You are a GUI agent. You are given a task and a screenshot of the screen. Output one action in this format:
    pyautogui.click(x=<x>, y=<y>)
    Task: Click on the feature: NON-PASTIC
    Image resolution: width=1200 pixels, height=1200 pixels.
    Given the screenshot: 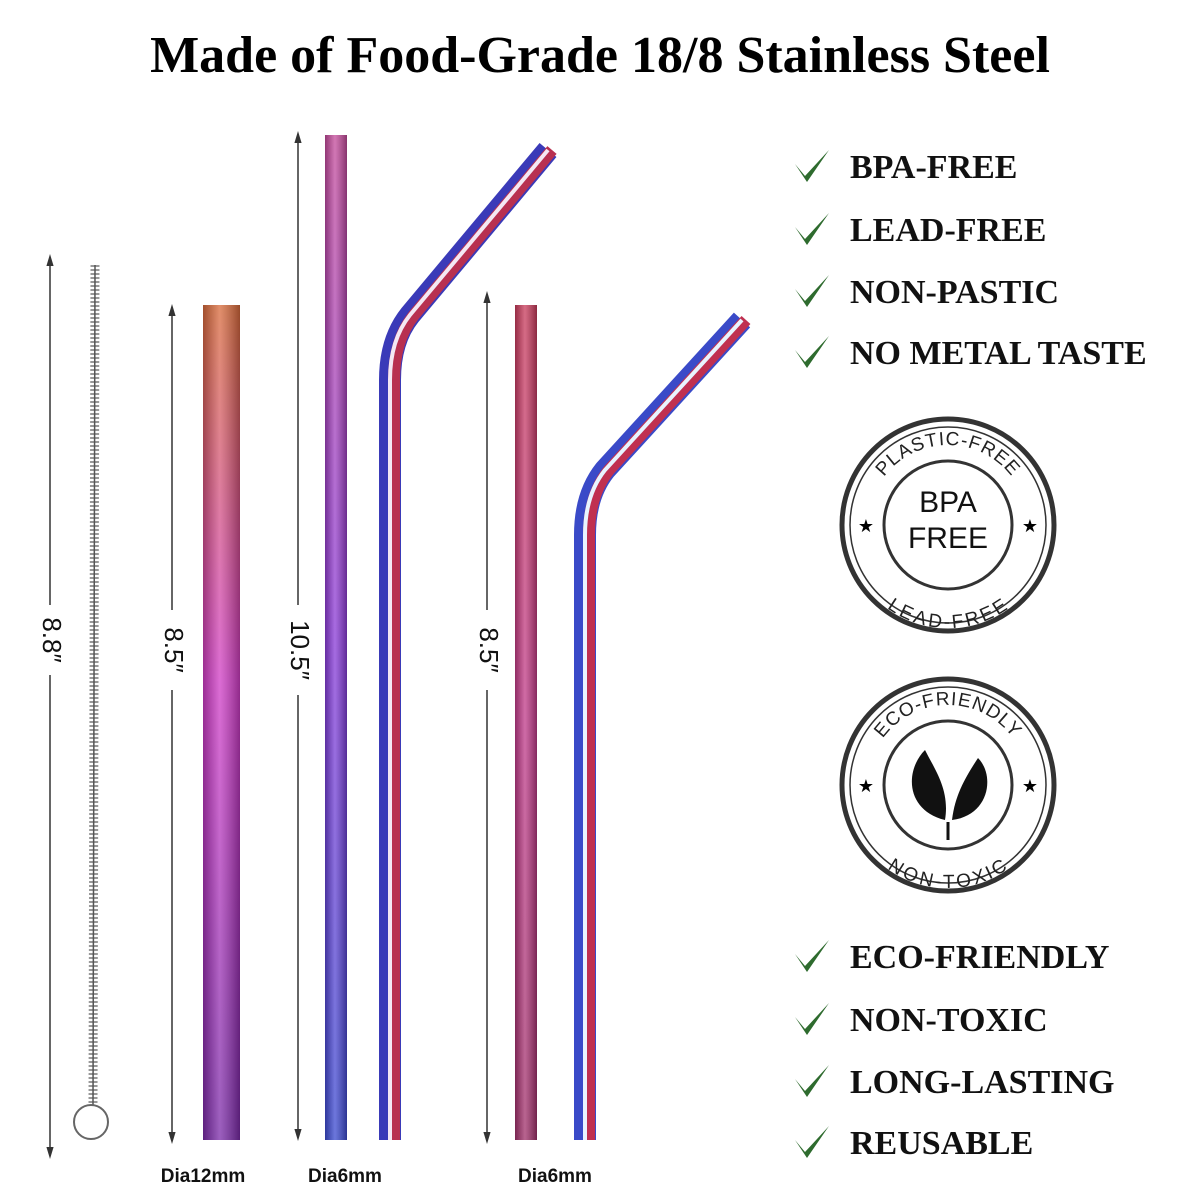 What is the action you would take?
    pyautogui.click(x=954, y=292)
    